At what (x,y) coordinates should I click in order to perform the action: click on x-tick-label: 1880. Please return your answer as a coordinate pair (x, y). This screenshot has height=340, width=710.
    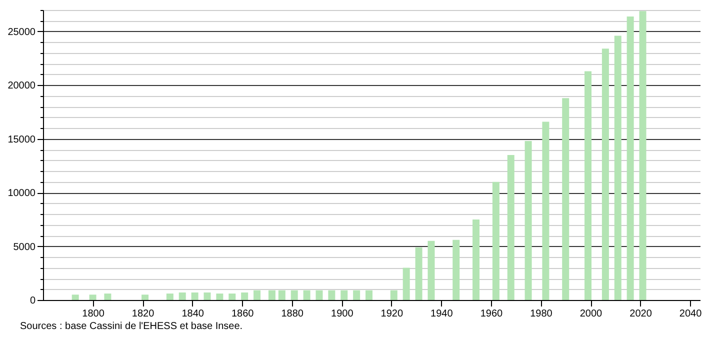
    Looking at the image, I should click on (292, 314).